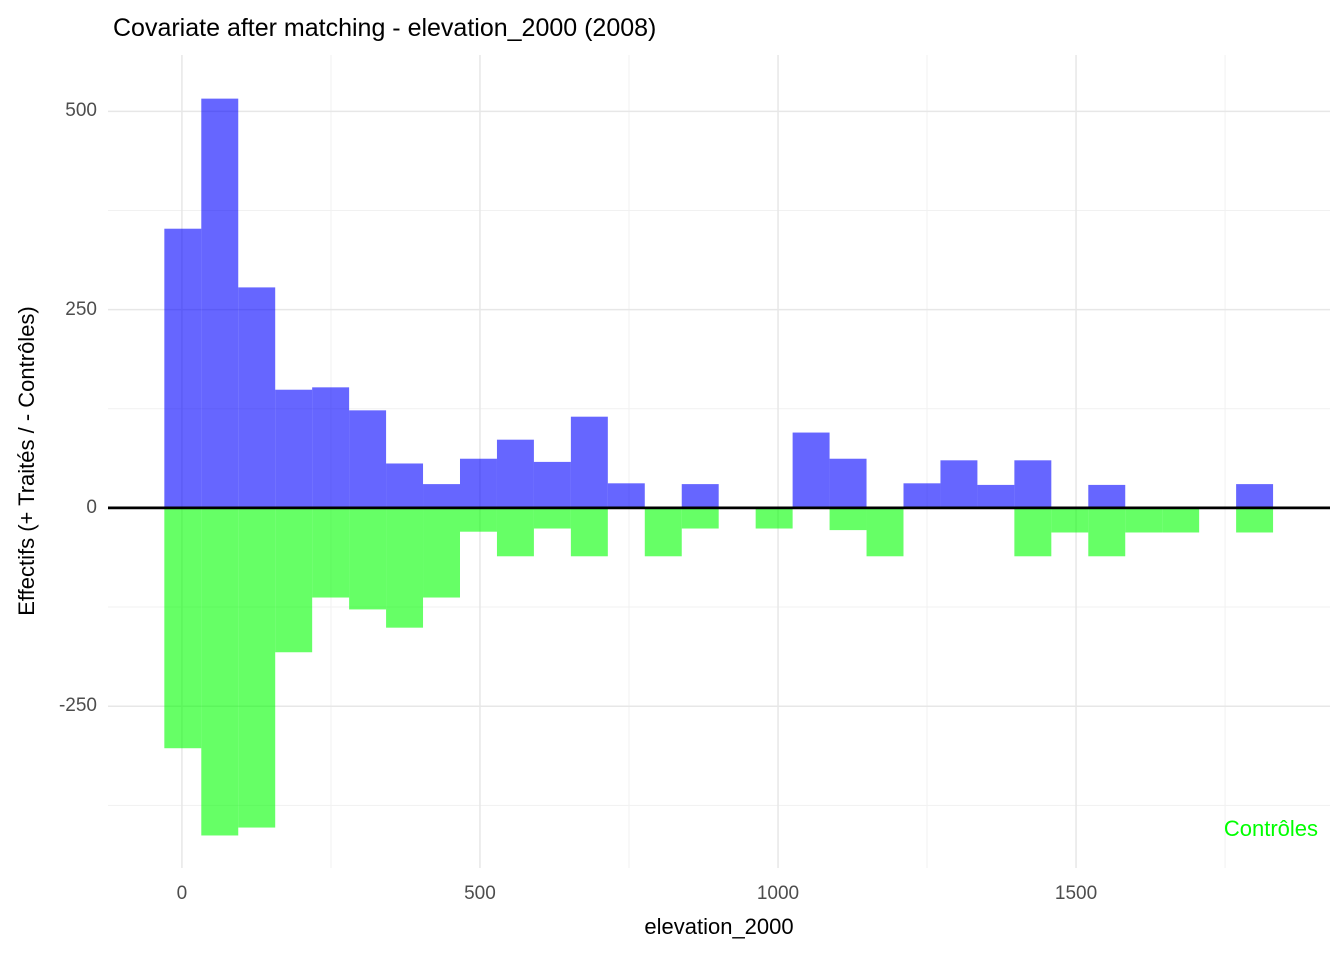 This screenshot has height=960, width=1344. I want to click on y-tick-label: 0, so click(91, 507).